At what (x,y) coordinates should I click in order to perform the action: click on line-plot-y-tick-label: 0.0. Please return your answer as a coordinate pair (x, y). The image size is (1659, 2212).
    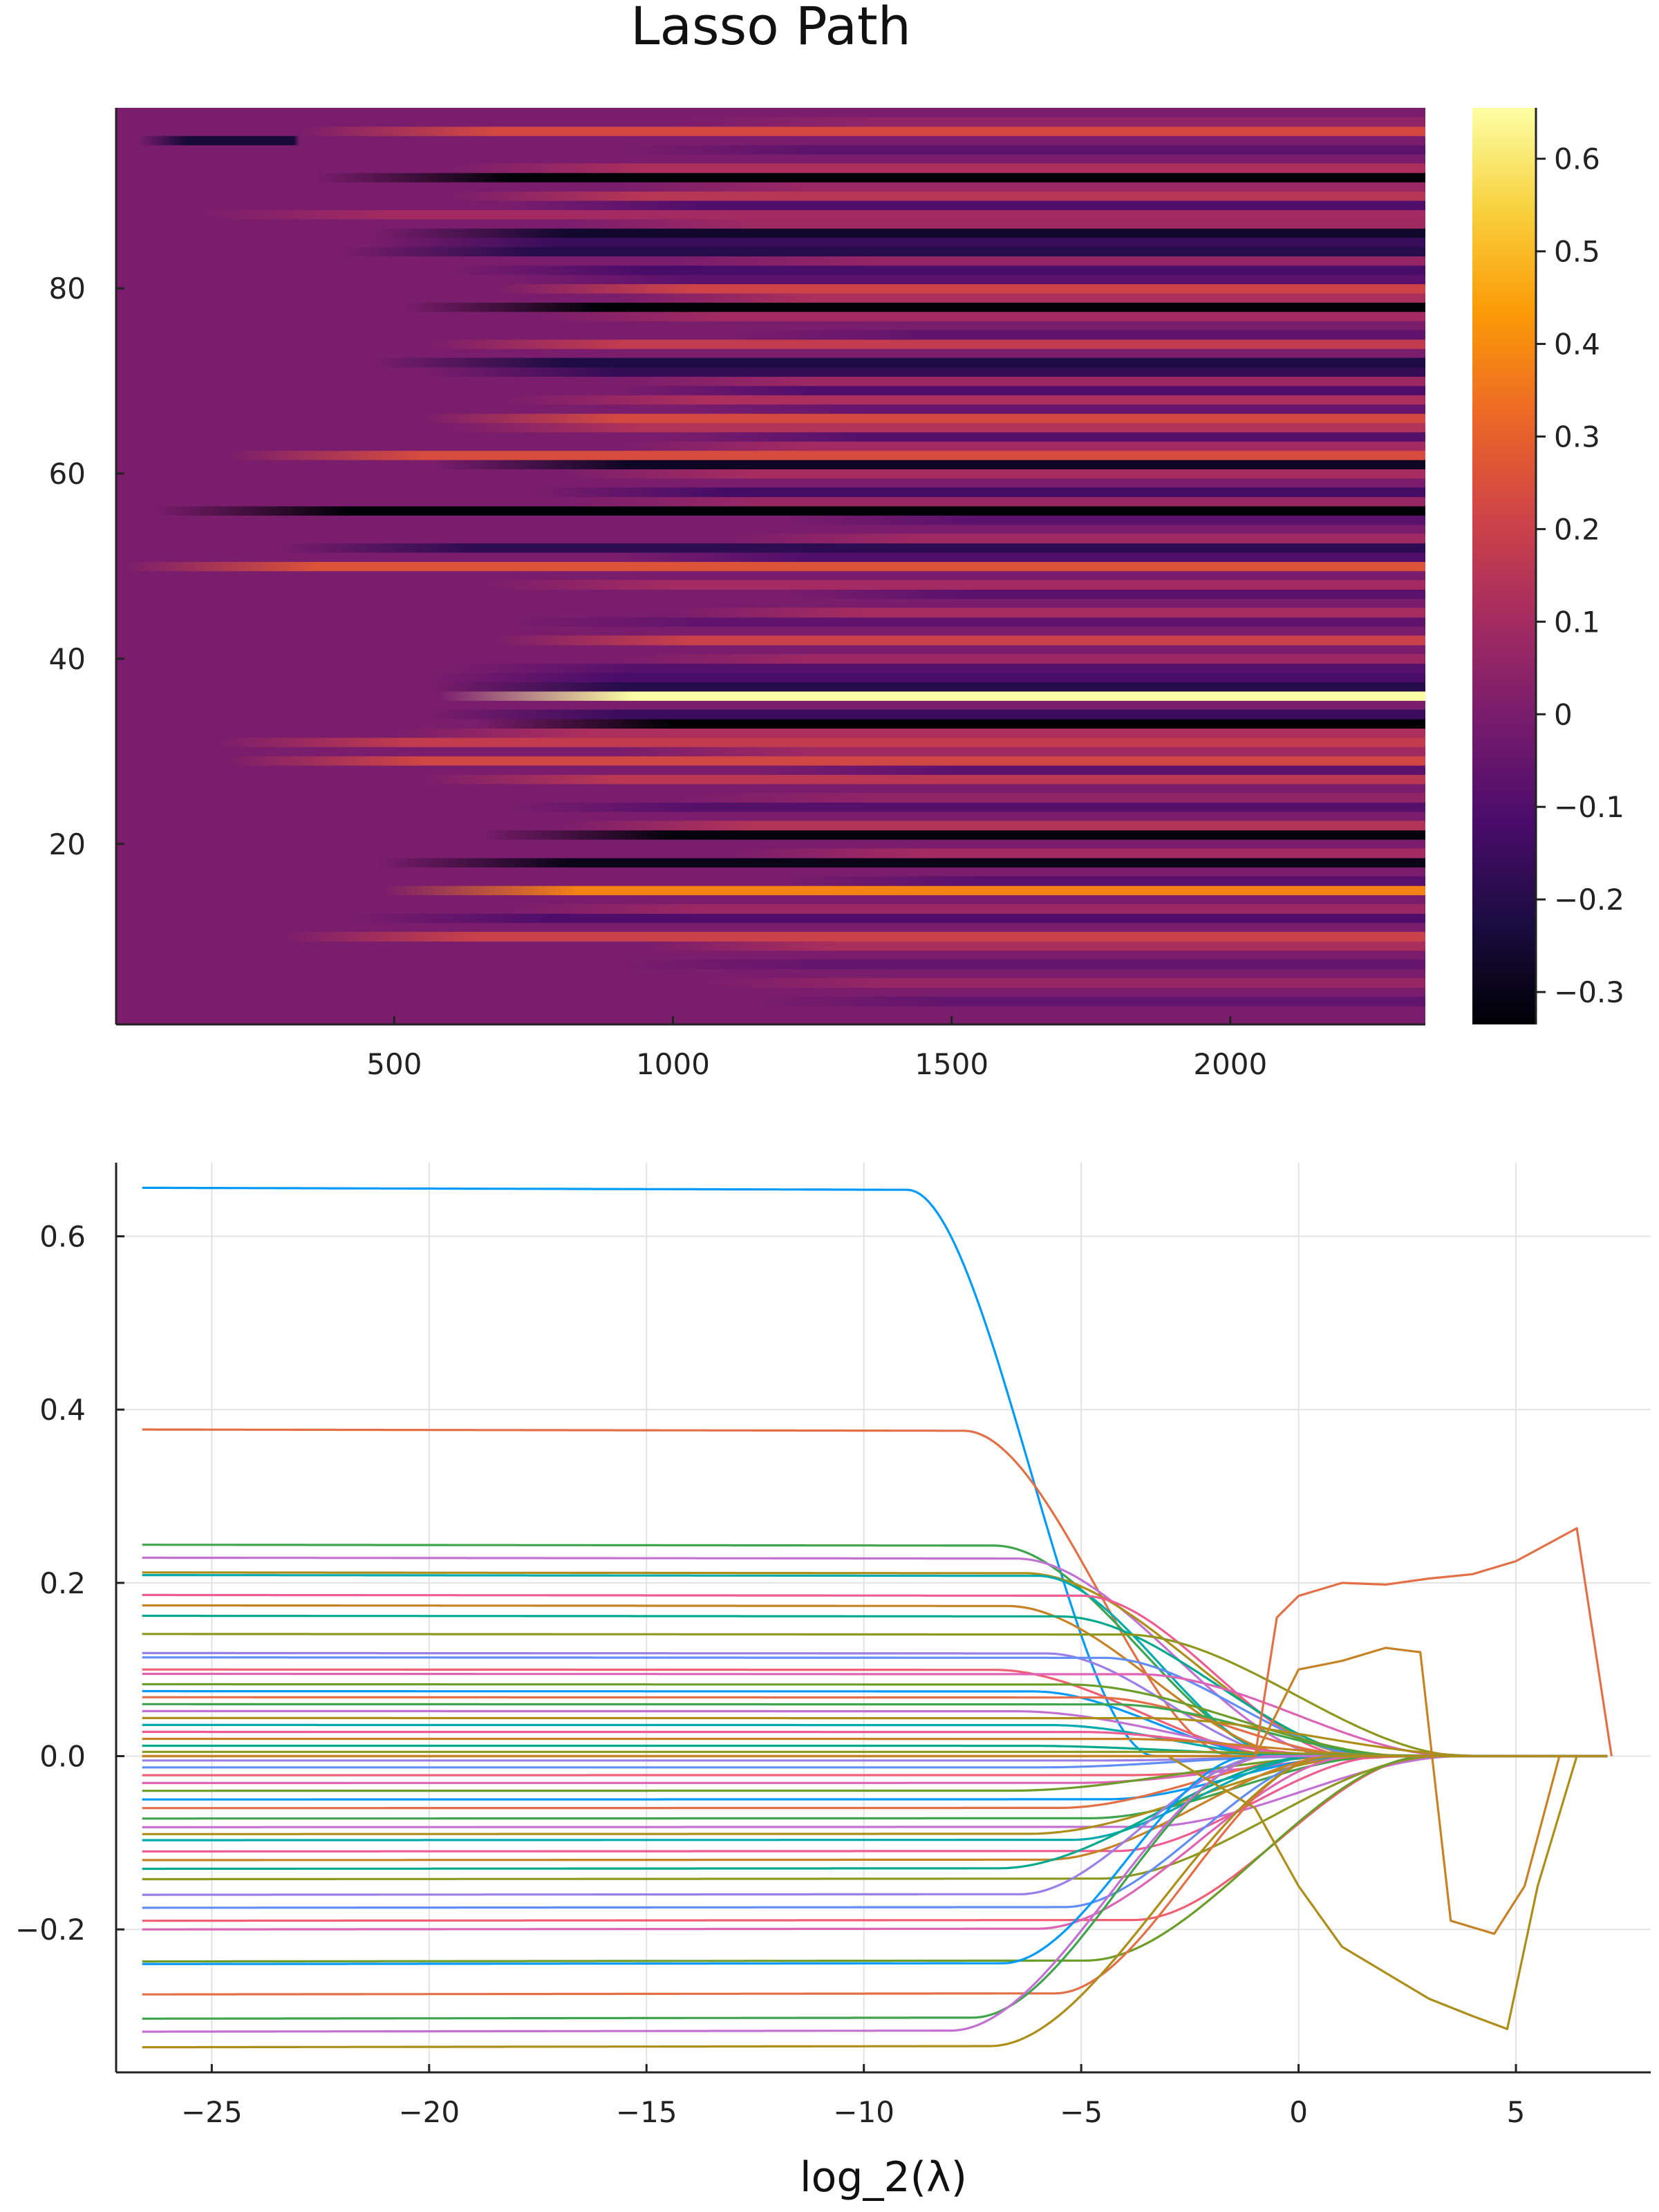
    Looking at the image, I should click on (62, 1757).